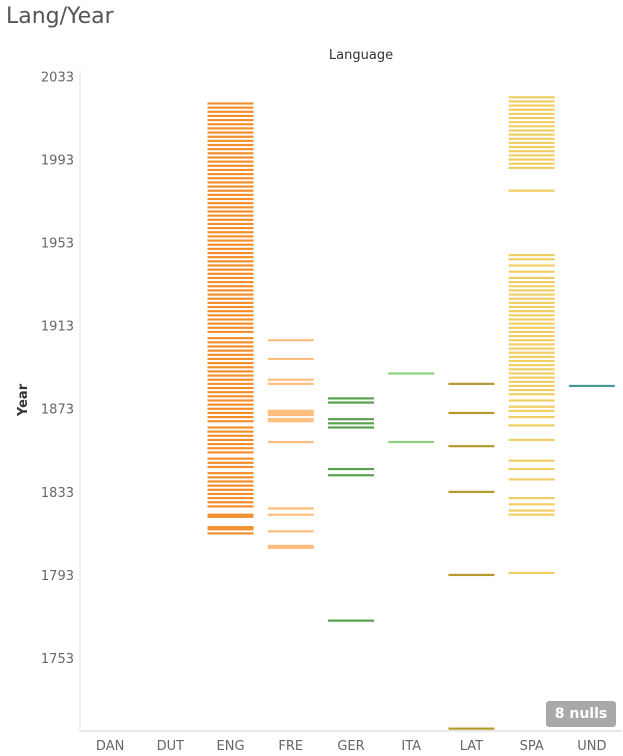  Describe the element at coordinates (57, 160) in the screenshot. I see `y-tick-label: 1993` at that location.